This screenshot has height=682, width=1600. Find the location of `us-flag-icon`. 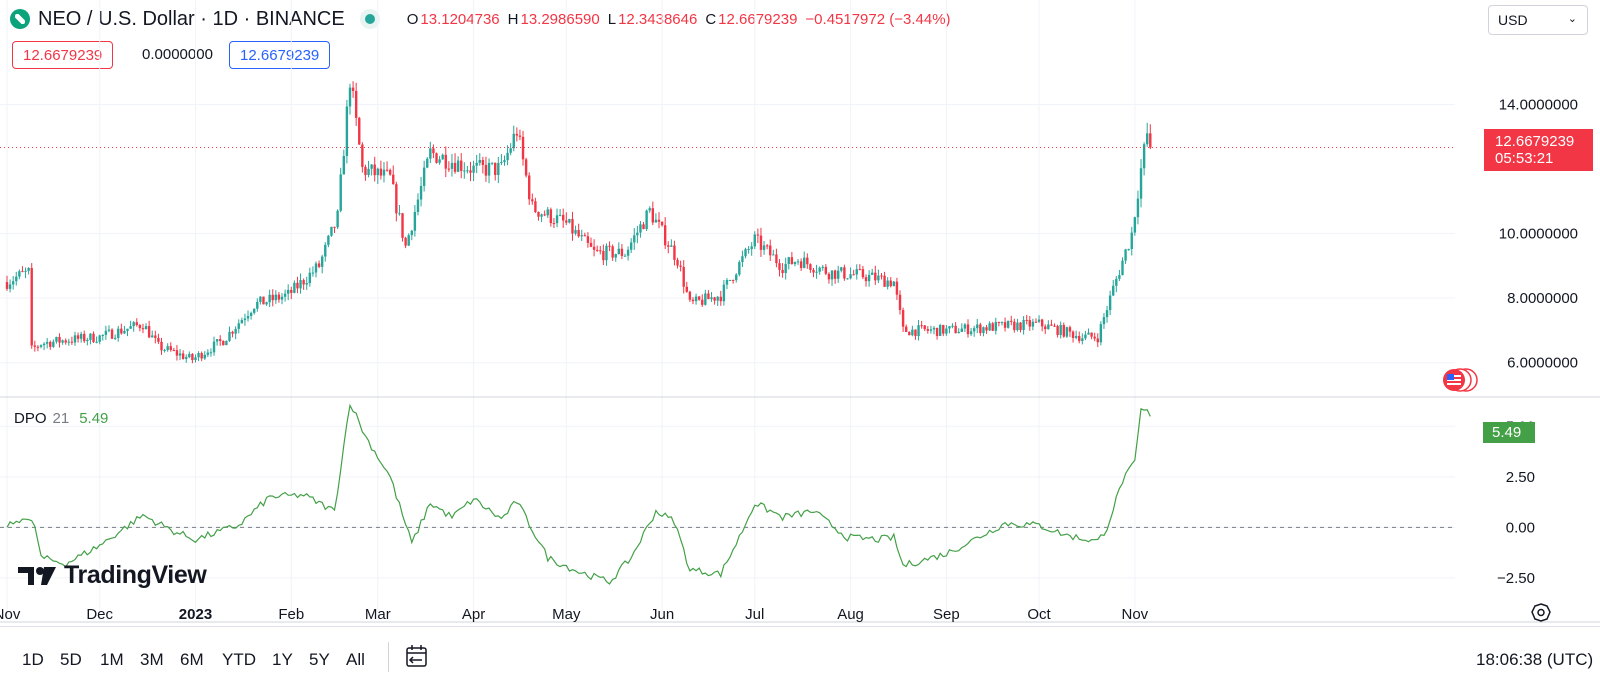

us-flag-icon is located at coordinates (1460, 382).